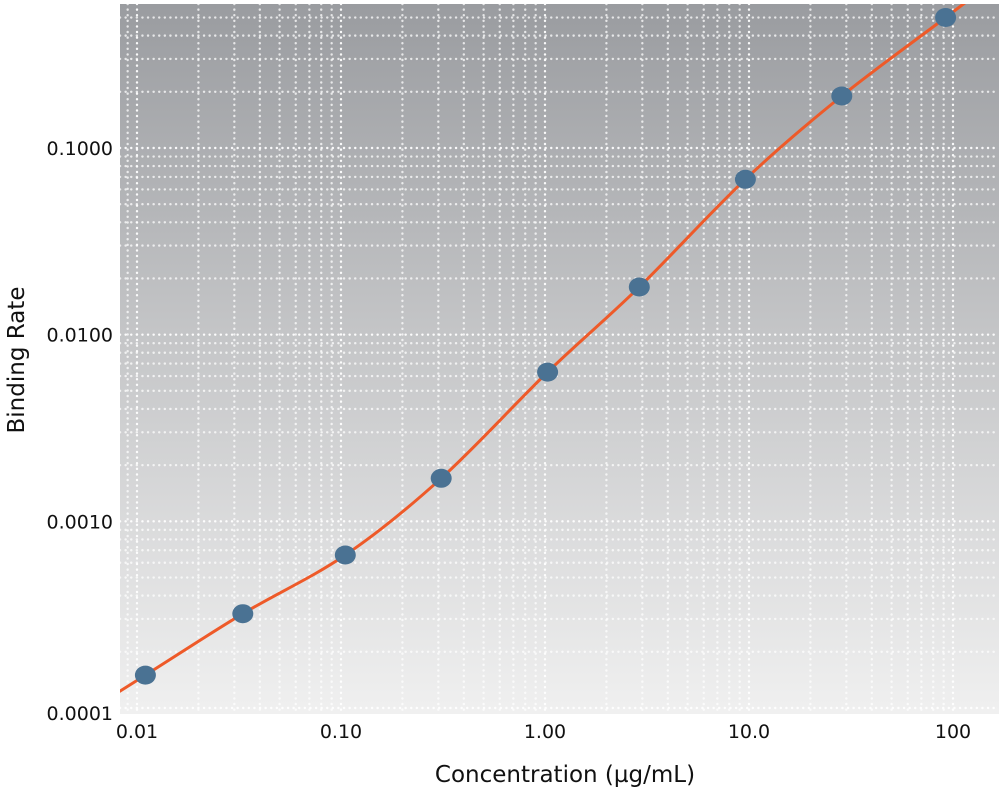  Describe the element at coordinates (341, 732) in the screenshot. I see `x-tick-label: 0.10` at that location.